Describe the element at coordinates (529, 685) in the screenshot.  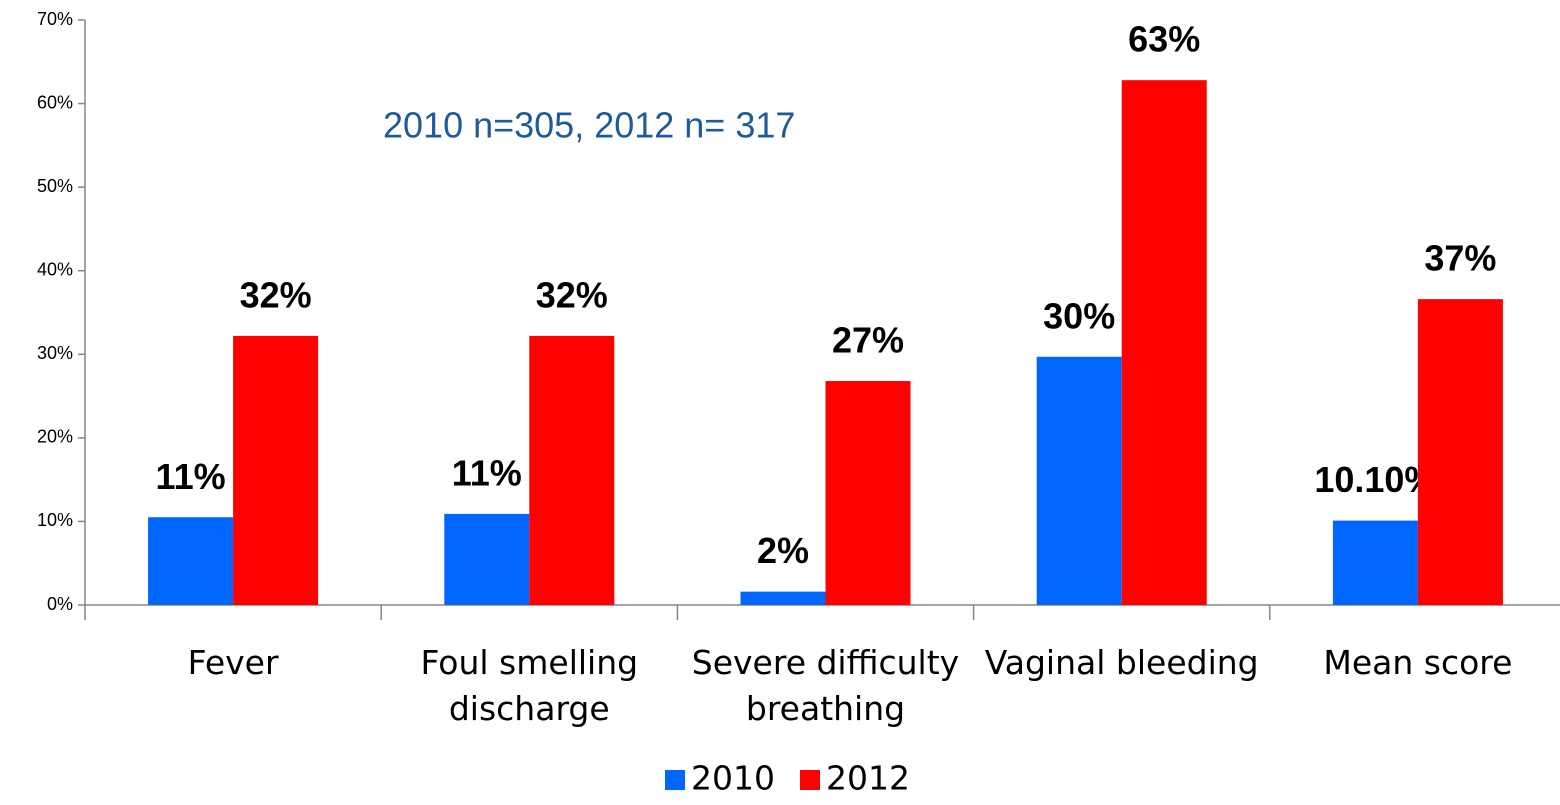
I see `x-tick-label: Foul smelling discharge` at that location.